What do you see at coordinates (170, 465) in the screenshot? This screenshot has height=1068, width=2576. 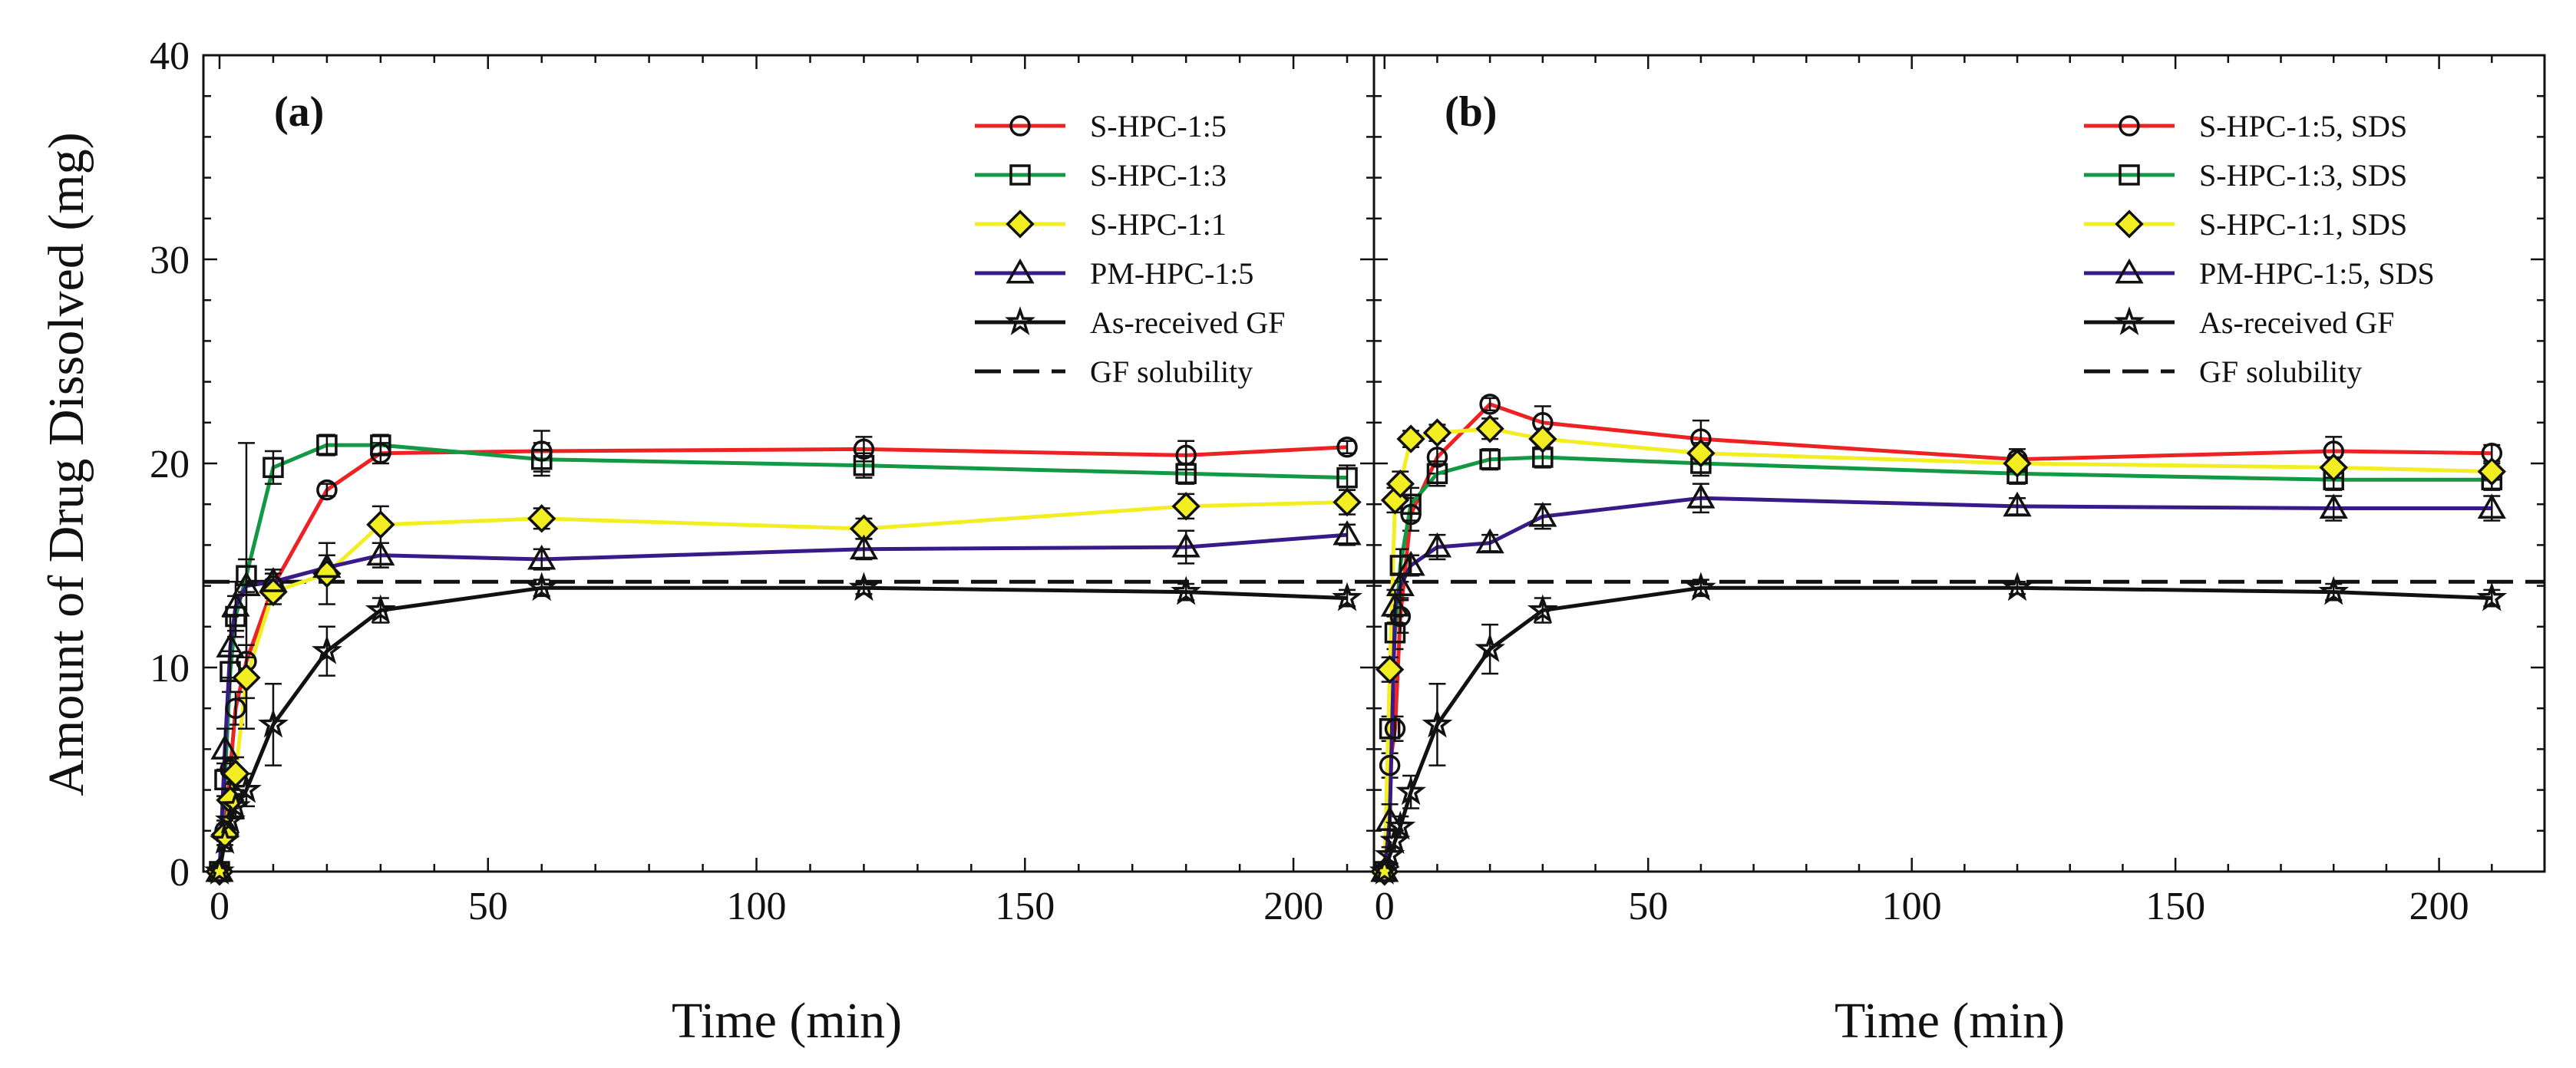 I see `y-tick-label: 20` at bounding box center [170, 465].